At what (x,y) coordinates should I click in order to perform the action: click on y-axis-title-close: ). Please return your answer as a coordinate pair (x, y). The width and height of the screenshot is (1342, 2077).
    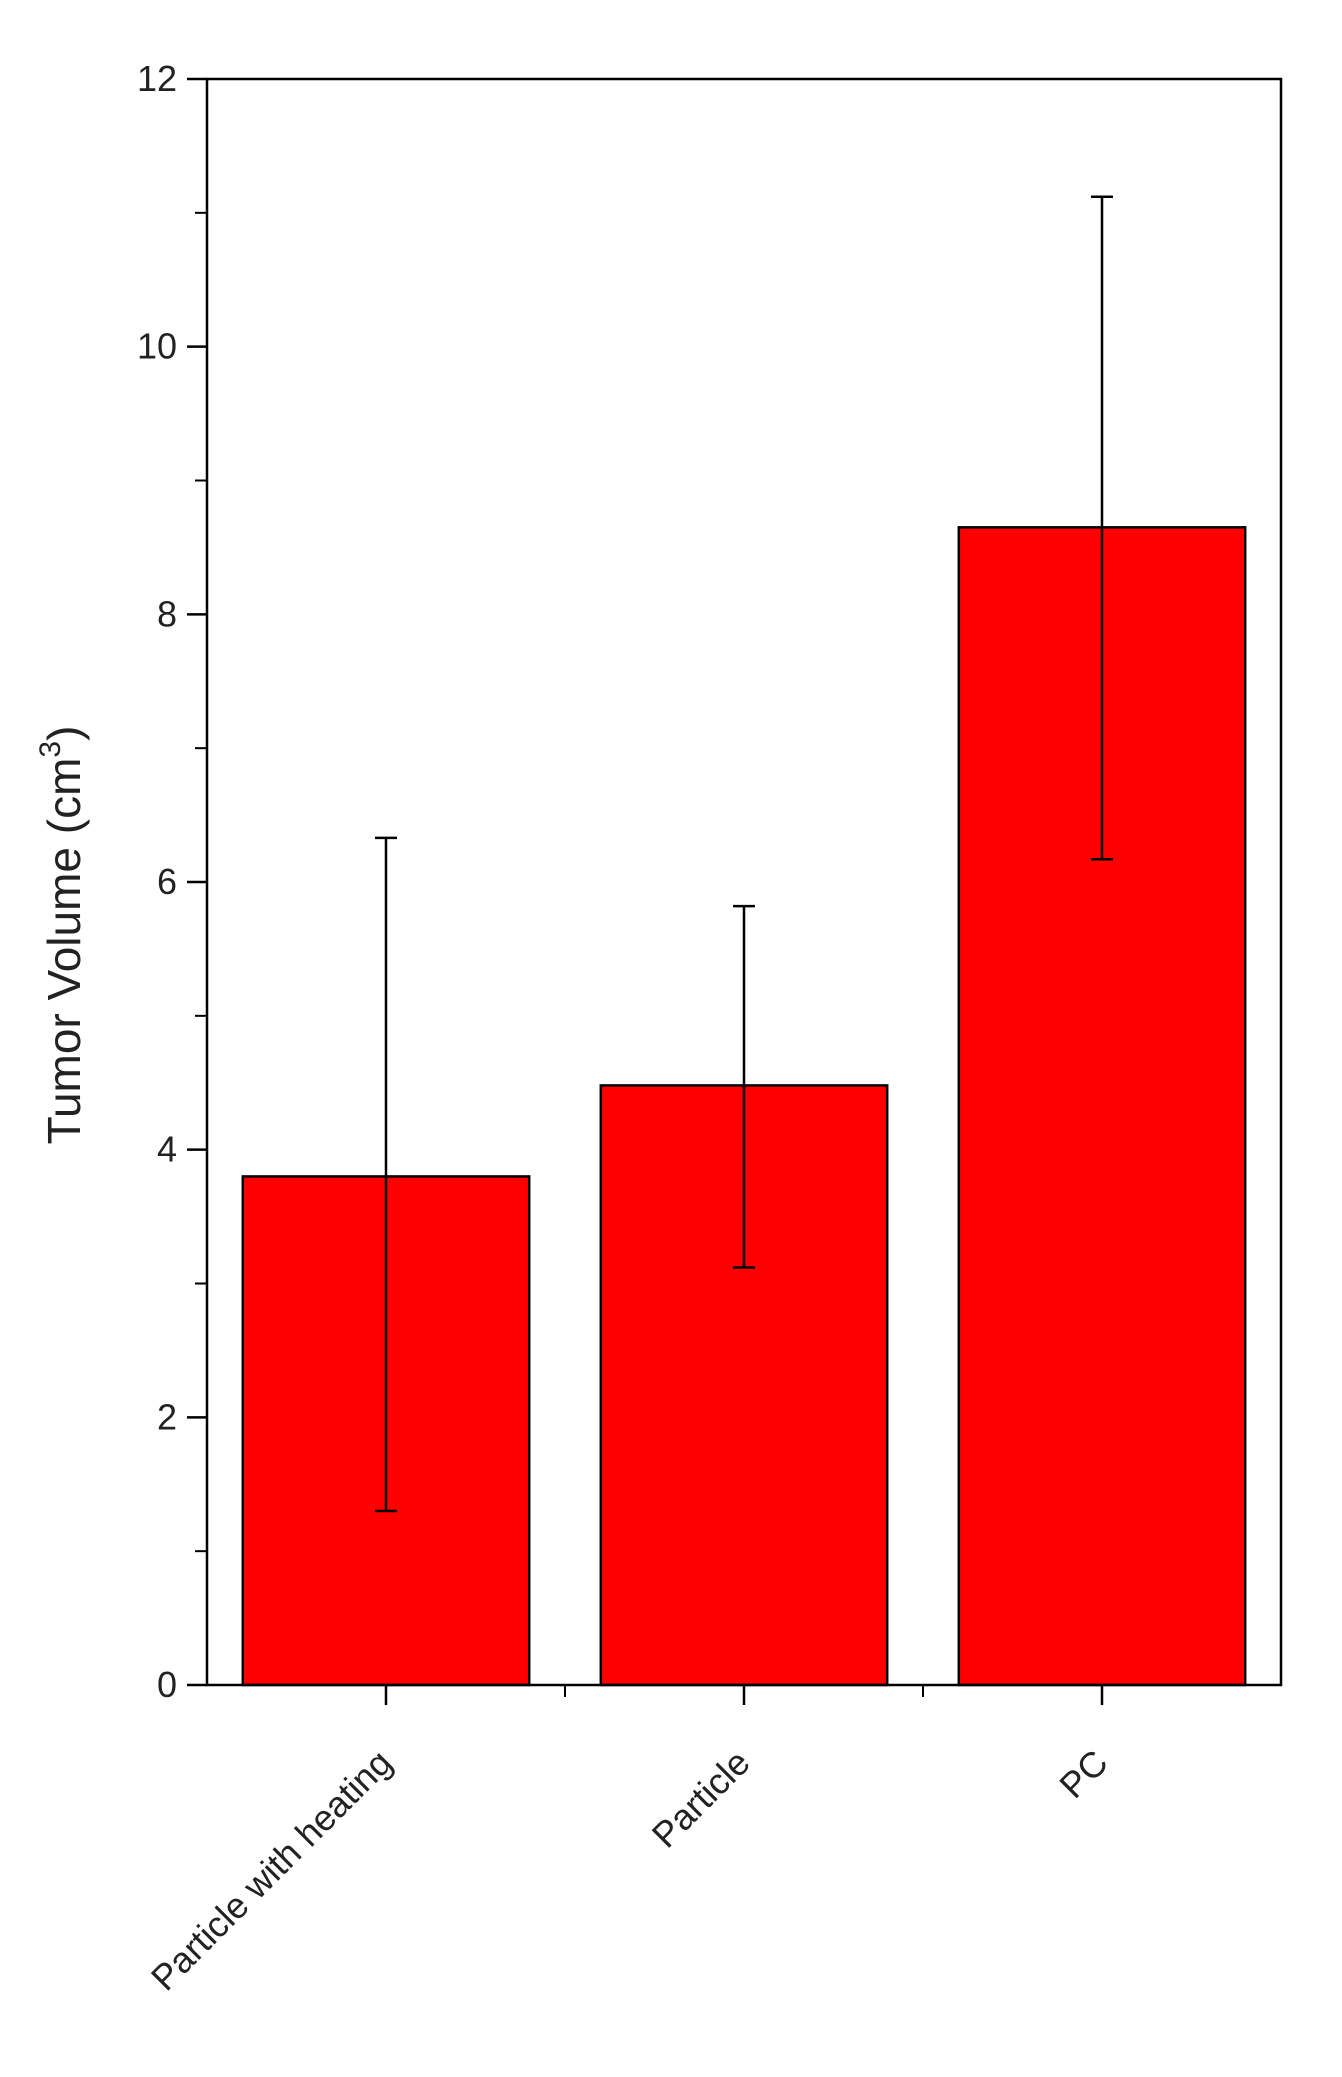
    Looking at the image, I should click on (64, 733).